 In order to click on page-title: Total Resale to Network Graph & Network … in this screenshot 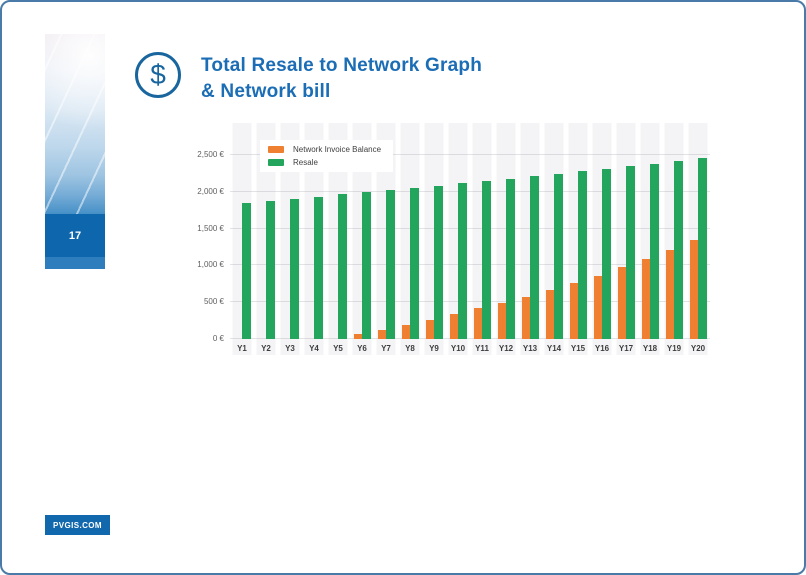, I will do `click(341, 79)`.